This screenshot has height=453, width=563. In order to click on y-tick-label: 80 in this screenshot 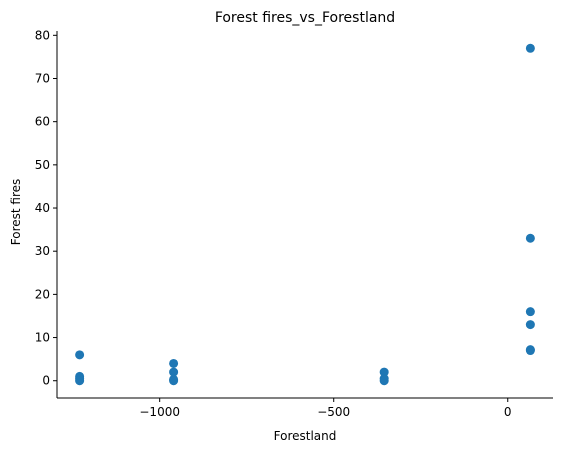, I will do `click(42, 35)`.